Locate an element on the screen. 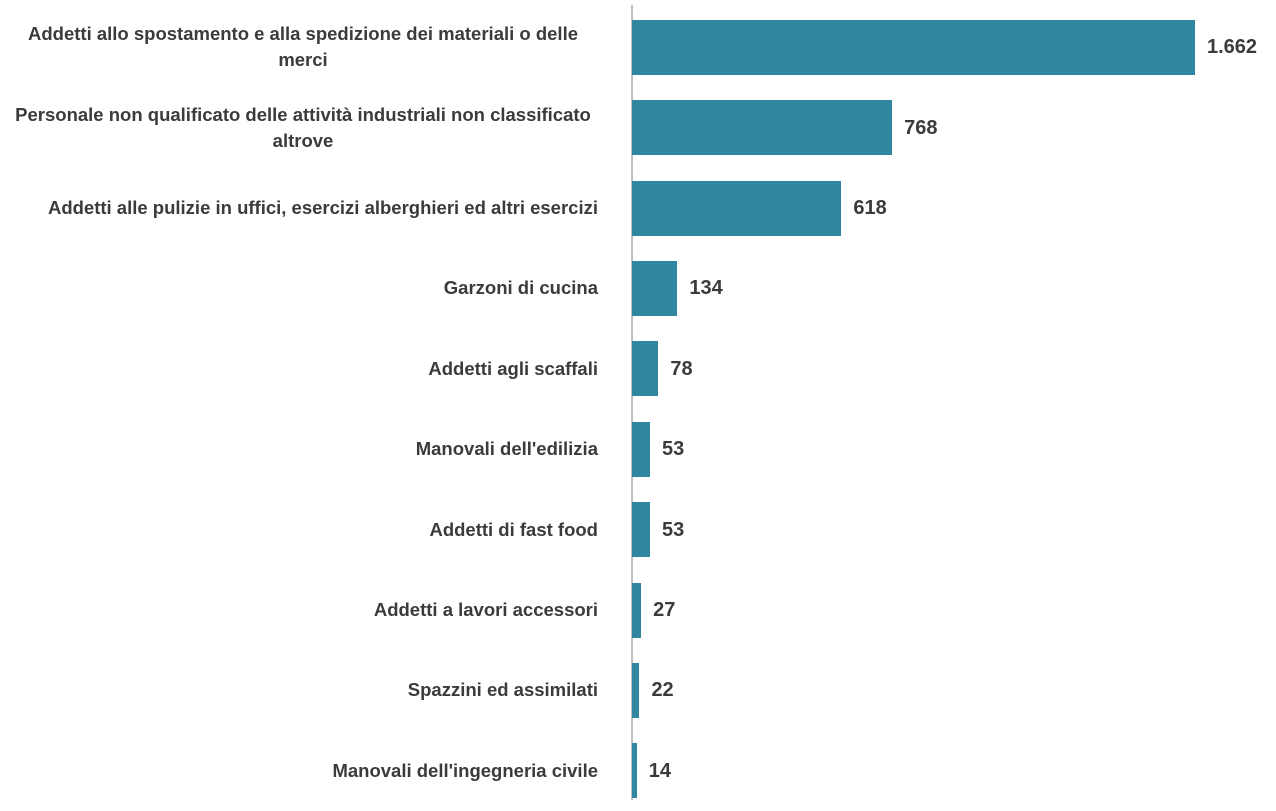 The image size is (1276, 811). axis-line is located at coordinates (632, 402).